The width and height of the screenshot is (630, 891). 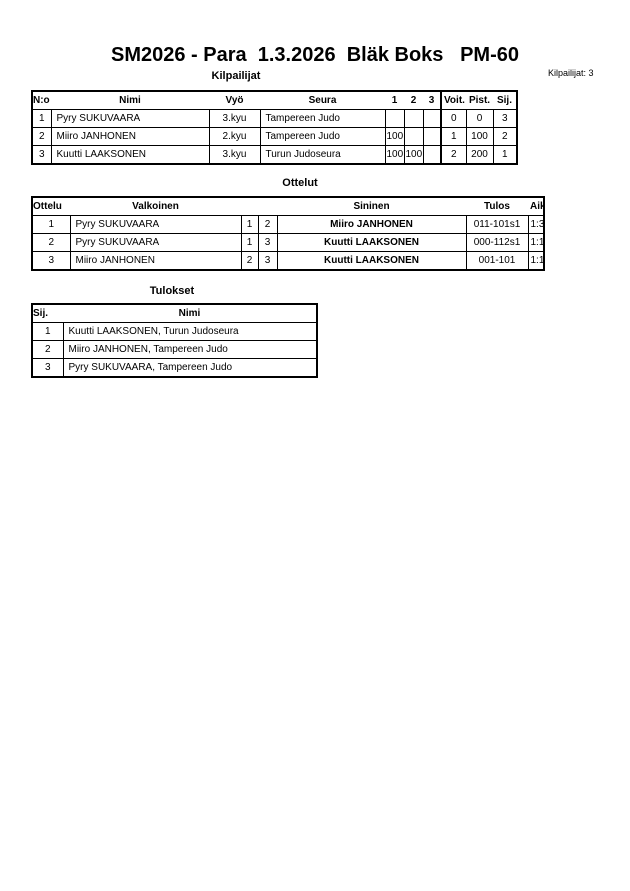 I want to click on table-cell: 000-112s1, so click(x=497, y=242).